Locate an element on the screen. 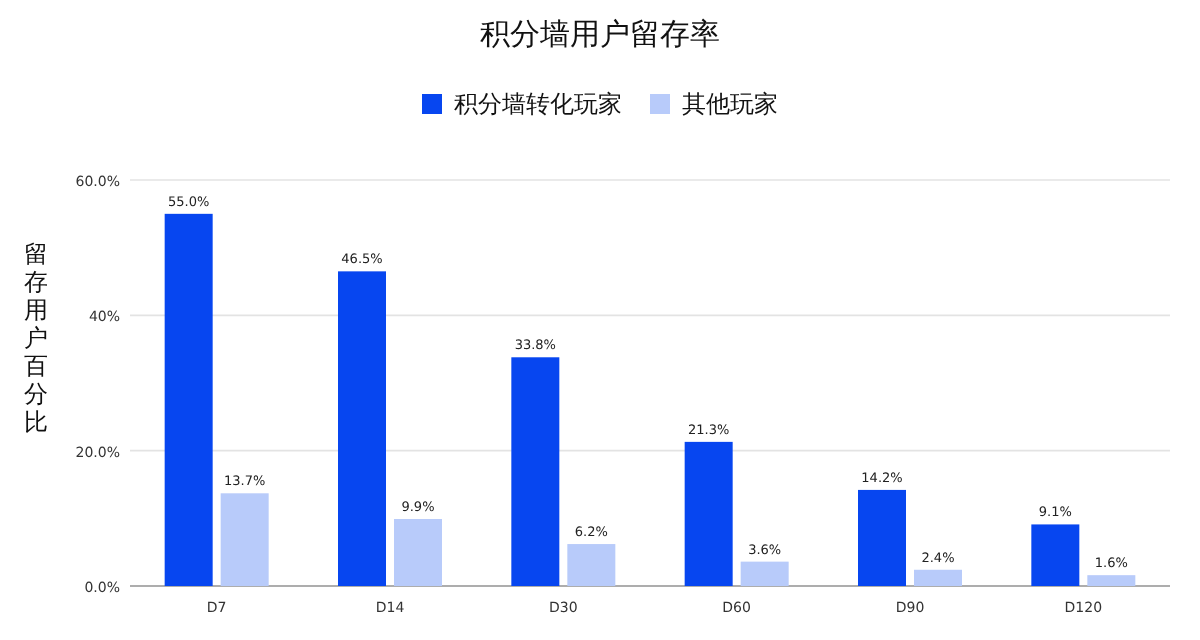 The width and height of the screenshot is (1200, 640). legend-label: 其他玩家 is located at coordinates (730, 104).